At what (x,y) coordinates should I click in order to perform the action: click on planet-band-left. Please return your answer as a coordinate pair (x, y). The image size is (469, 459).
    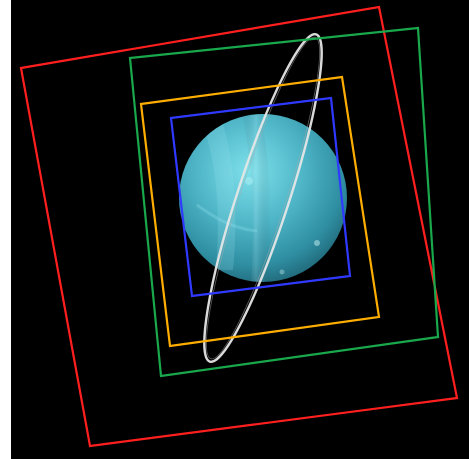
    Looking at the image, I should click on (218, 194).